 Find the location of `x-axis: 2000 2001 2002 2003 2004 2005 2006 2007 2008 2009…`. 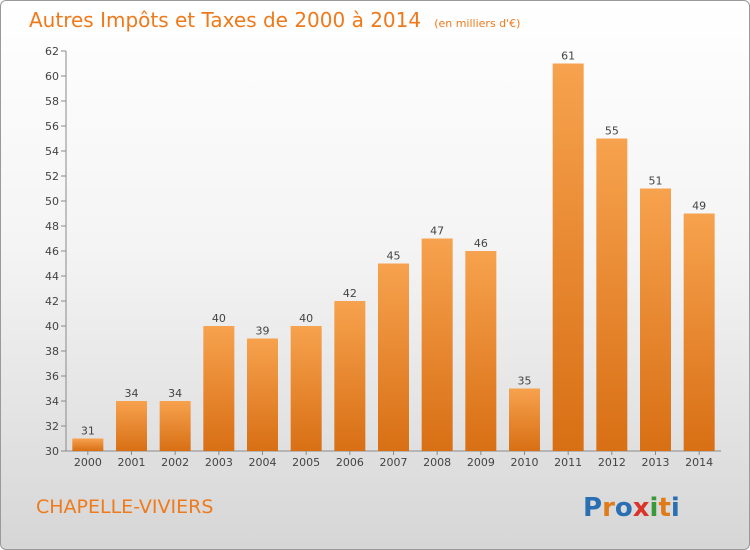

x-axis: 2000 2001 2002 2003 2004 2005 2006 2007 2008 2009… is located at coordinates (393, 459).